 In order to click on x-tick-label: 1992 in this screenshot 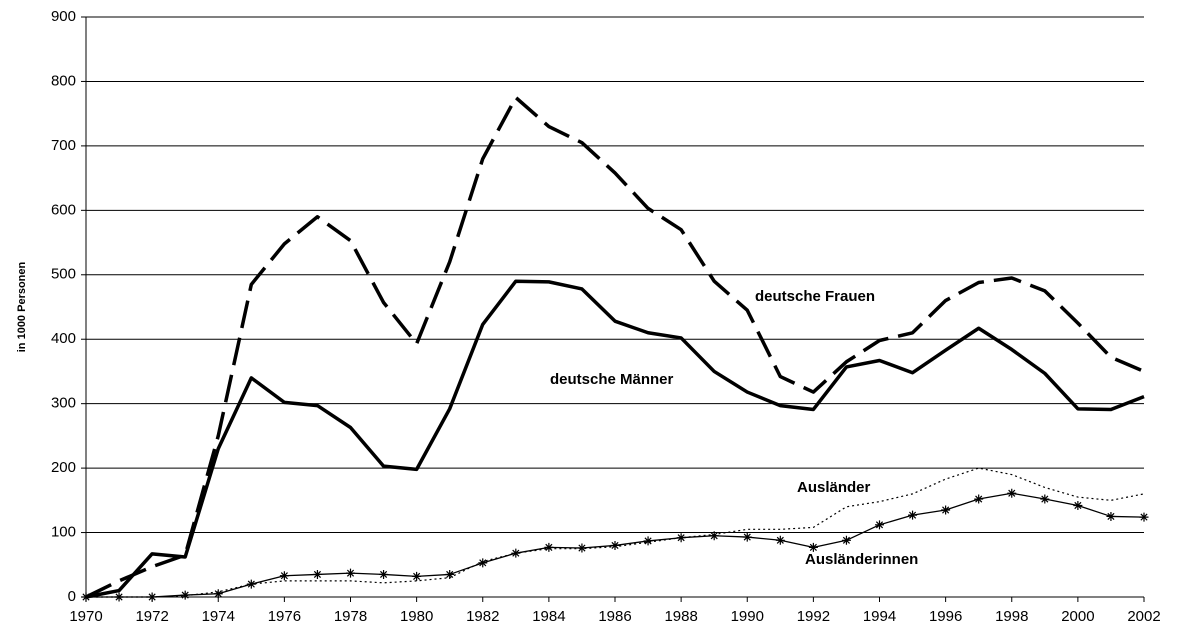, I will do `click(813, 616)`.